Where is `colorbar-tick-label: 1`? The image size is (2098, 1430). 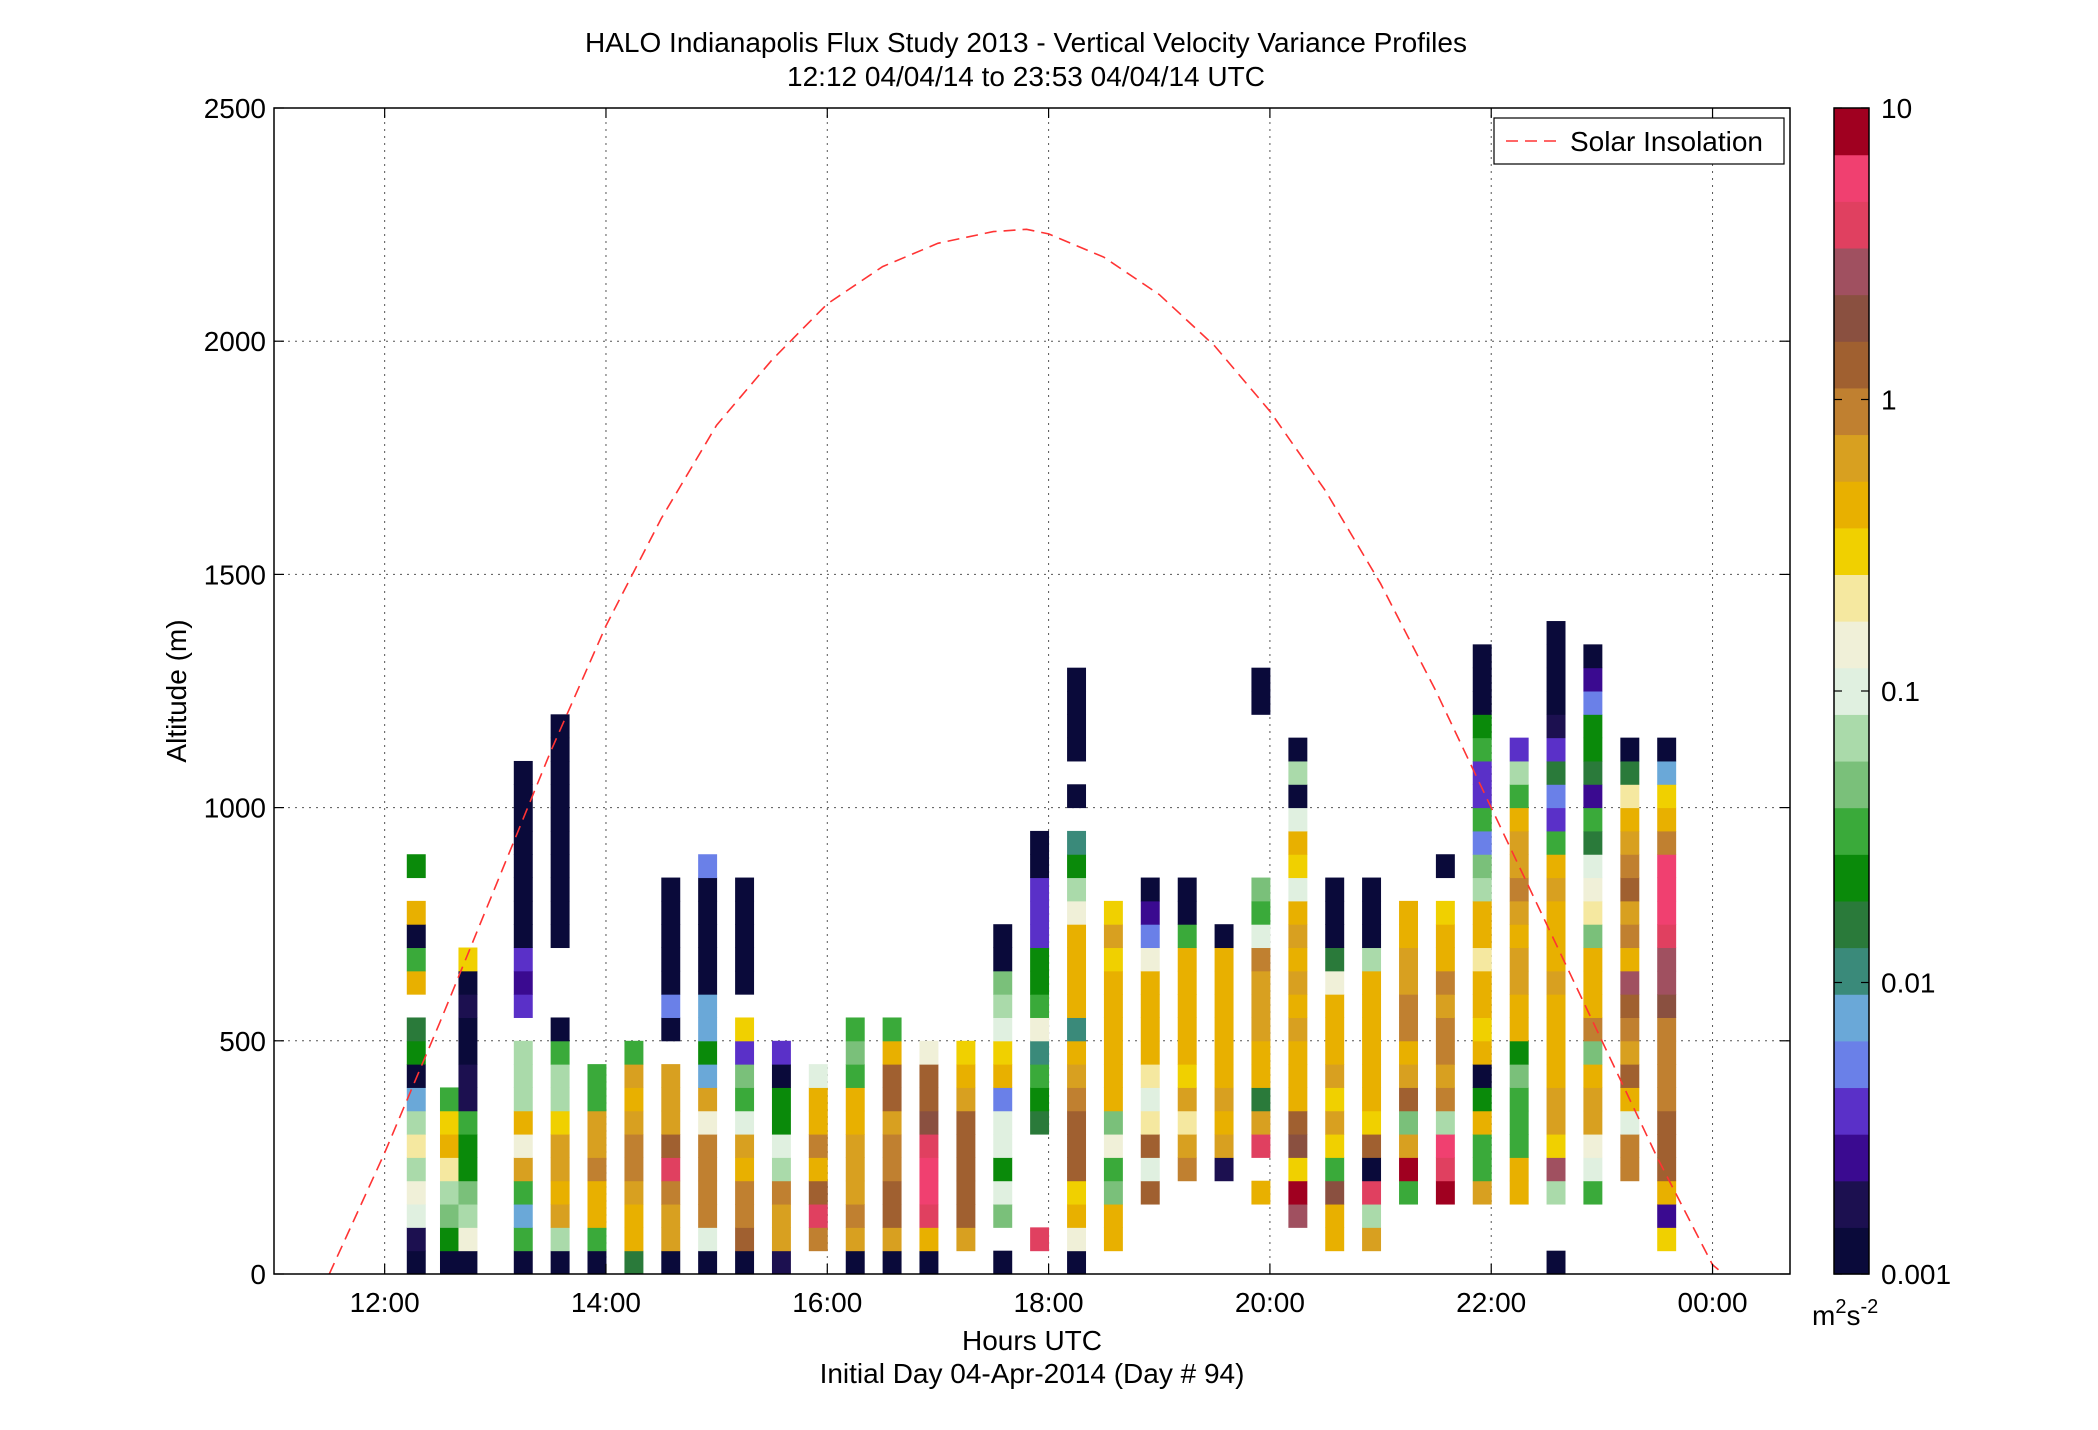
colorbar-tick-label: 1 is located at coordinates (1889, 400).